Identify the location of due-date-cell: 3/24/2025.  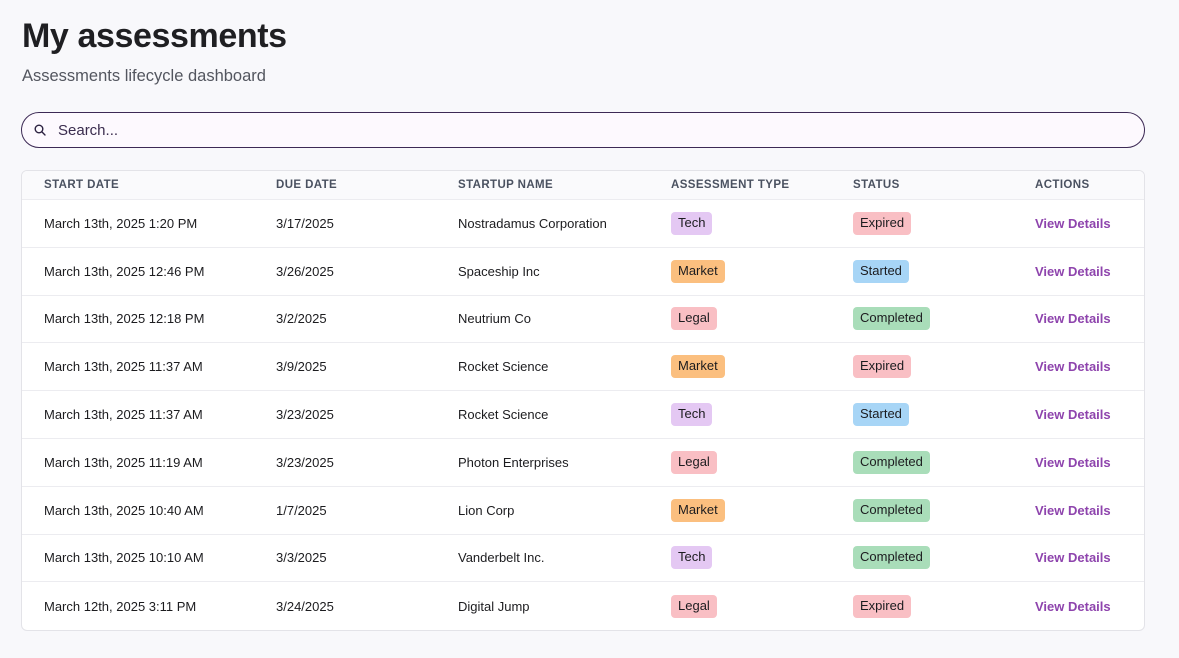
(305, 606).